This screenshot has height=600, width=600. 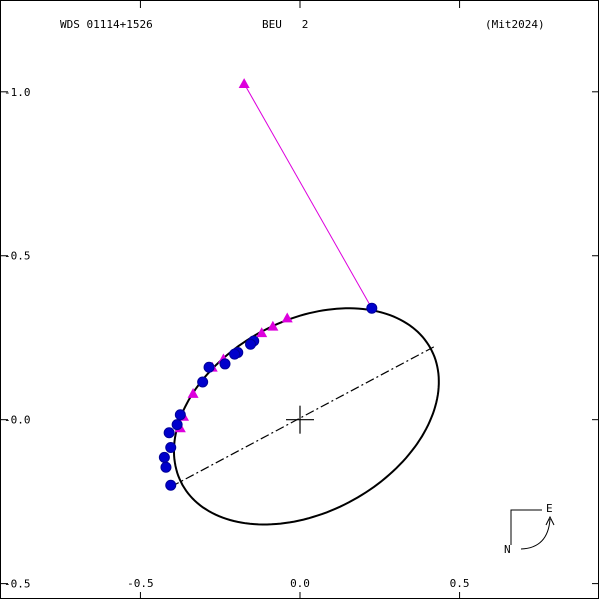 What do you see at coordinates (285, 24) in the screenshot?
I see `discoverer-name: BEU 2` at bounding box center [285, 24].